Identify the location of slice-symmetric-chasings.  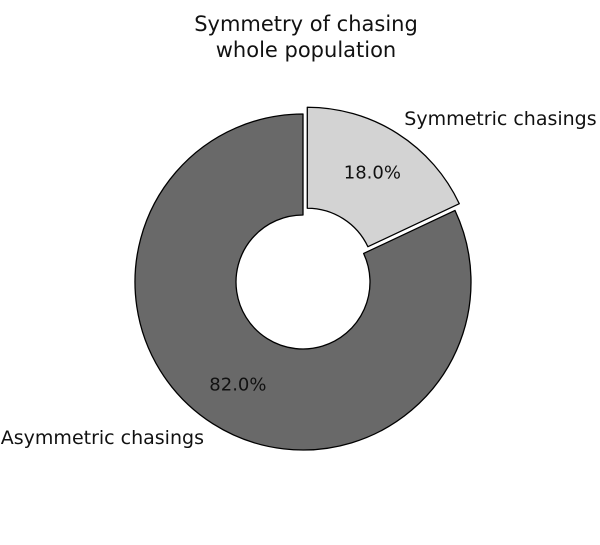
(383, 177).